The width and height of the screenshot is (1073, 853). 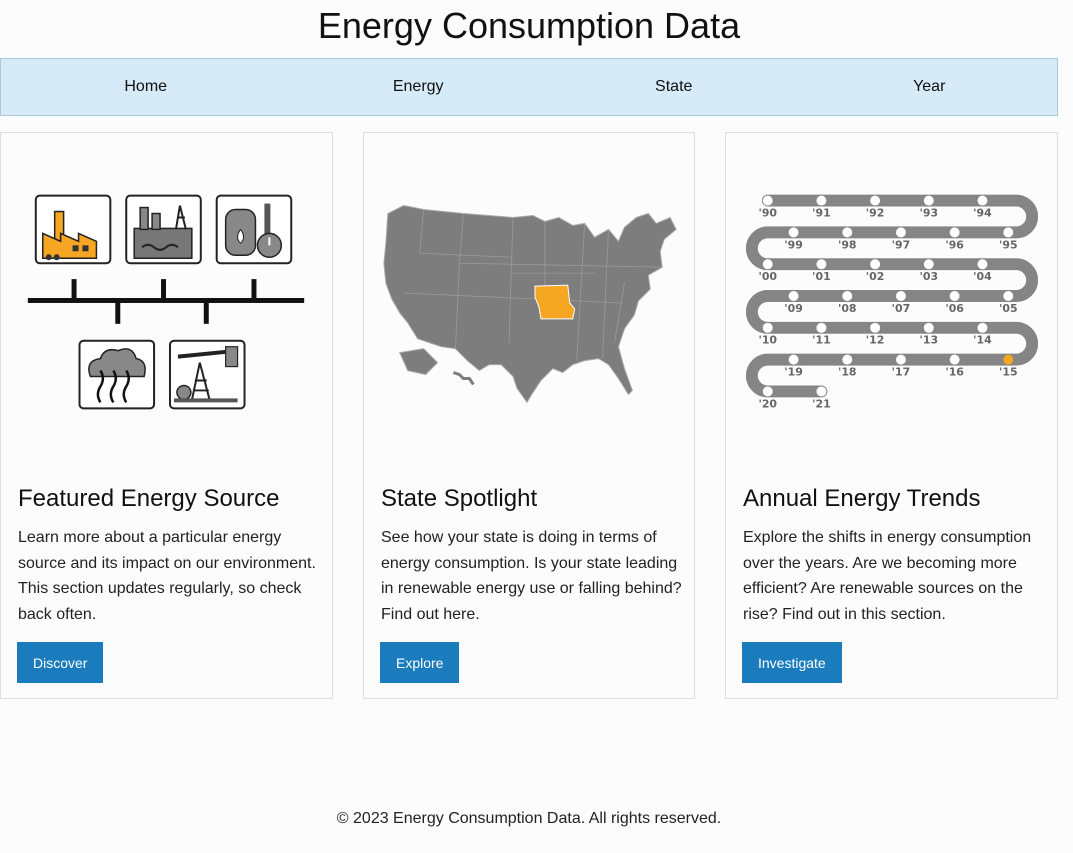 I want to click on gas-tank-icon, so click(x=254, y=229).